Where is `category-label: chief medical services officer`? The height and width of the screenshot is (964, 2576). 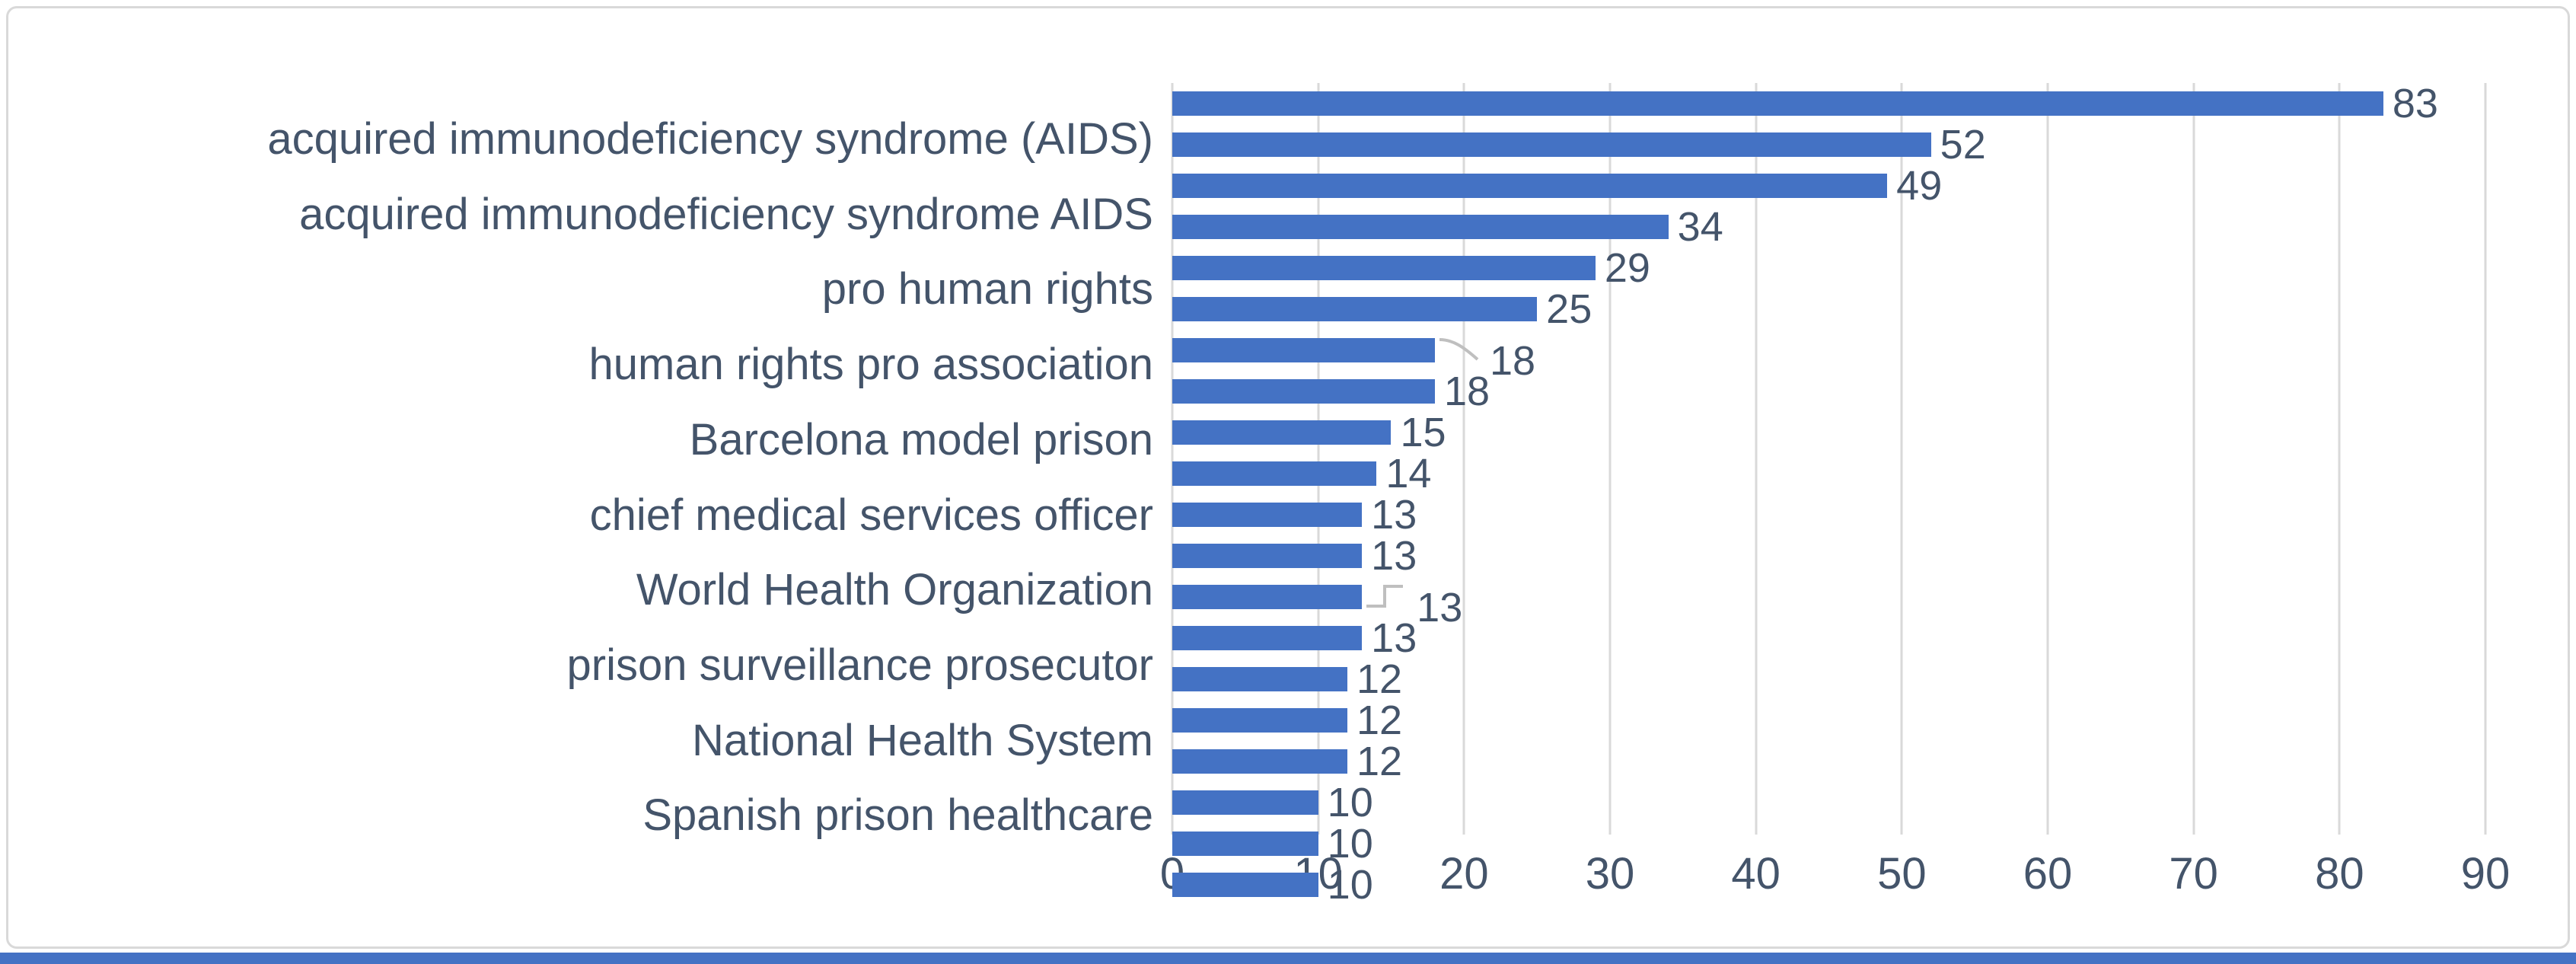
category-label: chief medical services officer is located at coordinates (871, 515).